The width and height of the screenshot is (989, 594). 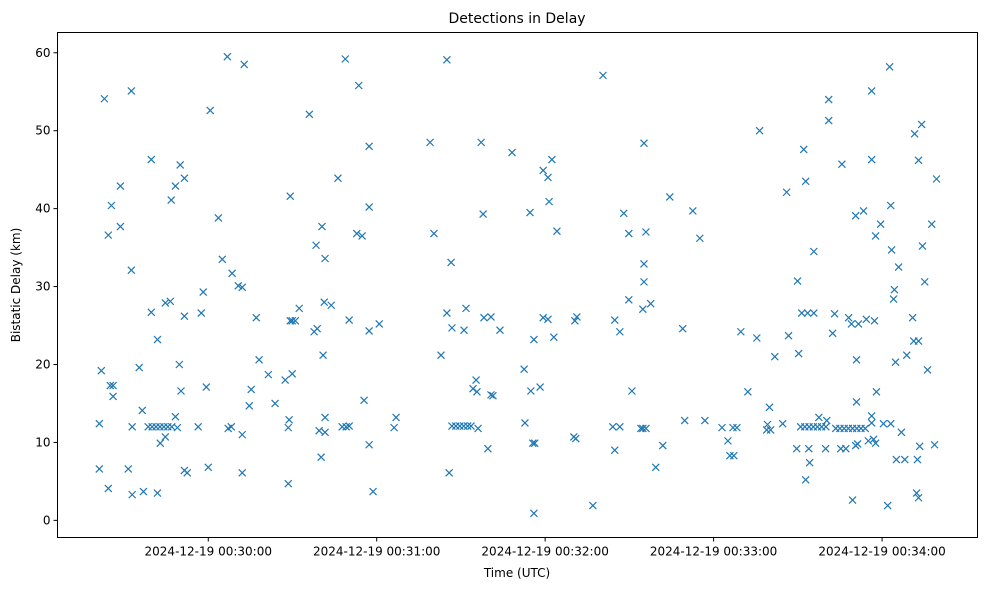 I want to click on x-tick-label: 2024-12-19 00:32:00, so click(x=544, y=552).